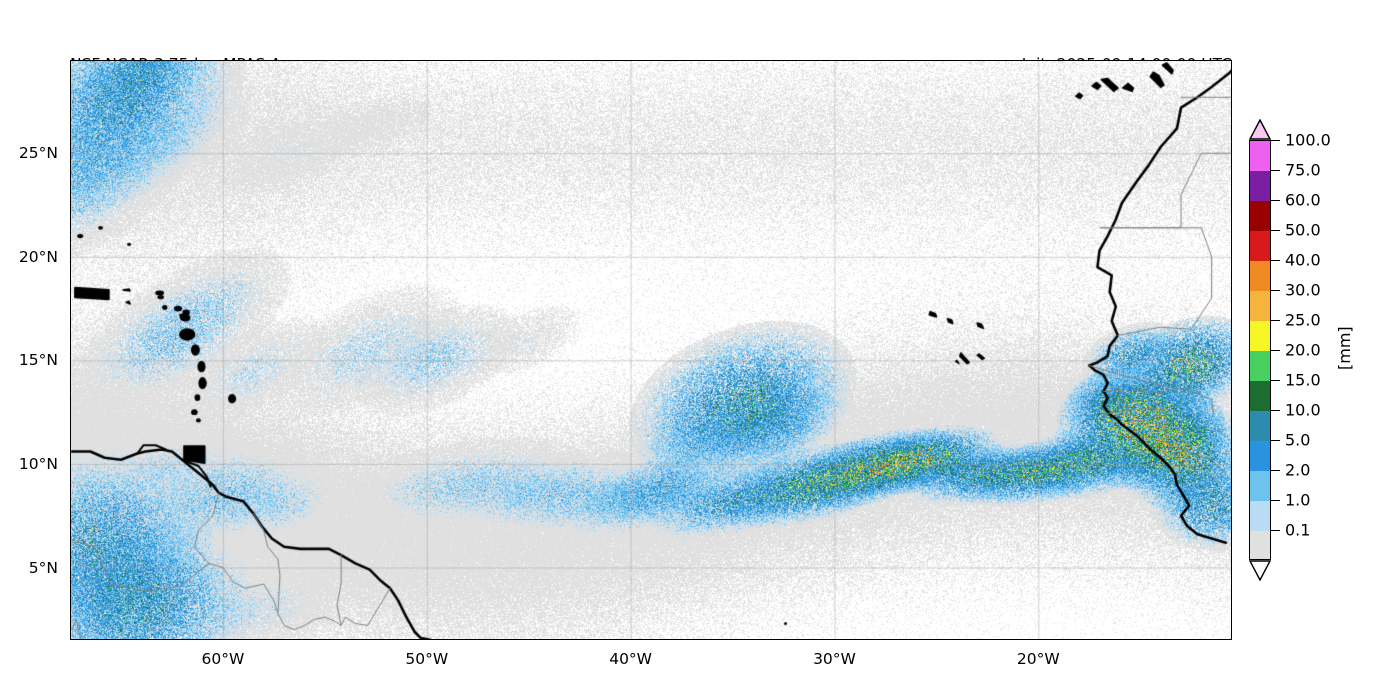  I want to click on colorbar-tick-label: 25.0, so click(1303, 320).